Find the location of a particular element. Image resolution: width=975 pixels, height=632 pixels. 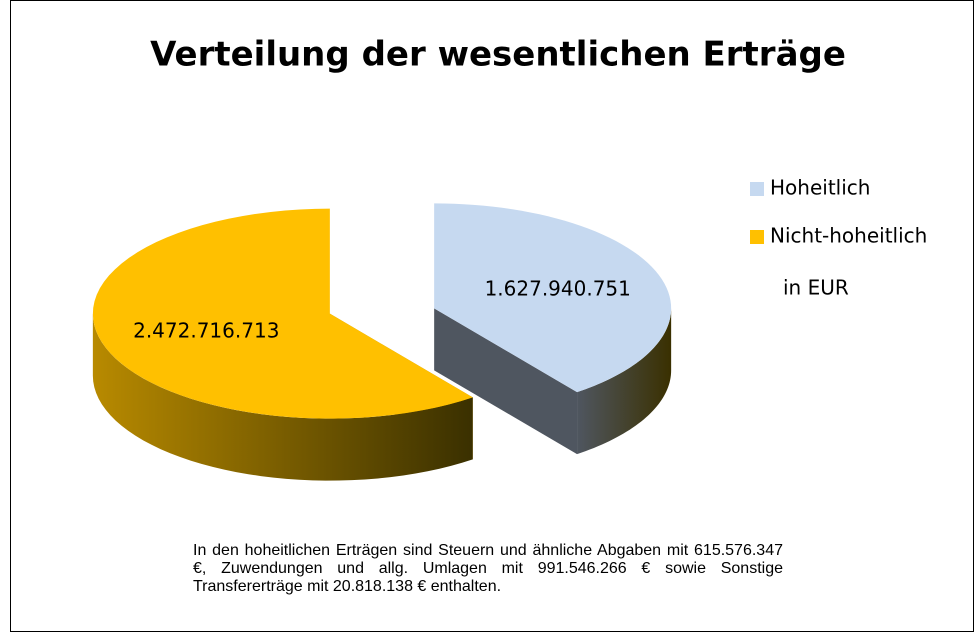

pie-slice is located at coordinates (553, 329).